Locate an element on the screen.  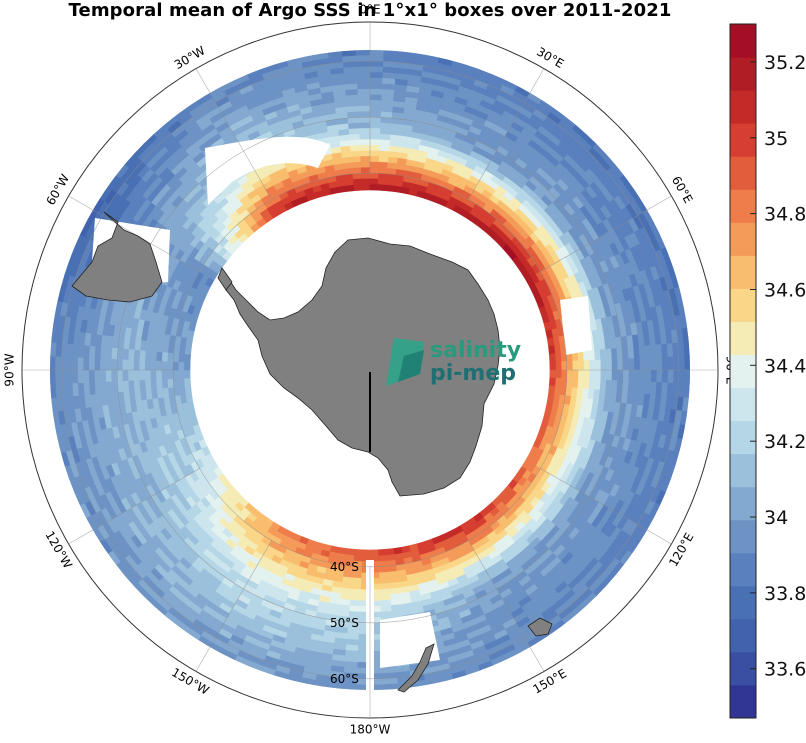
colorbar-tick-label: 34.2 is located at coordinates (785, 442).